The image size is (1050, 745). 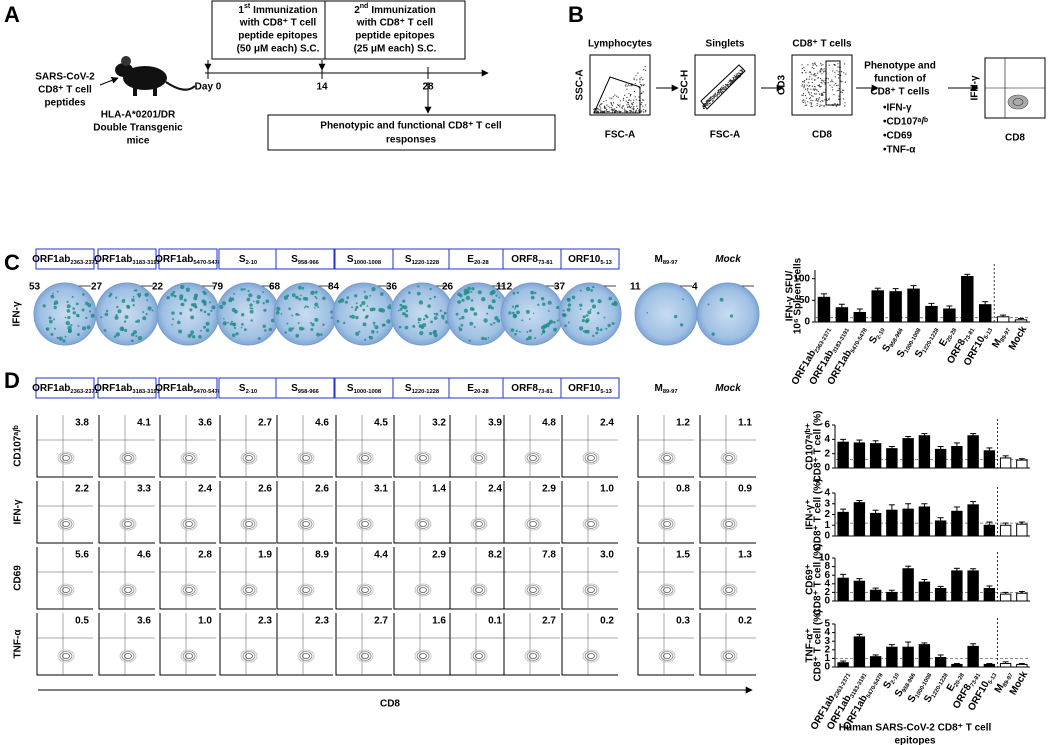 I want to click on gate, so click(x=833, y=83).